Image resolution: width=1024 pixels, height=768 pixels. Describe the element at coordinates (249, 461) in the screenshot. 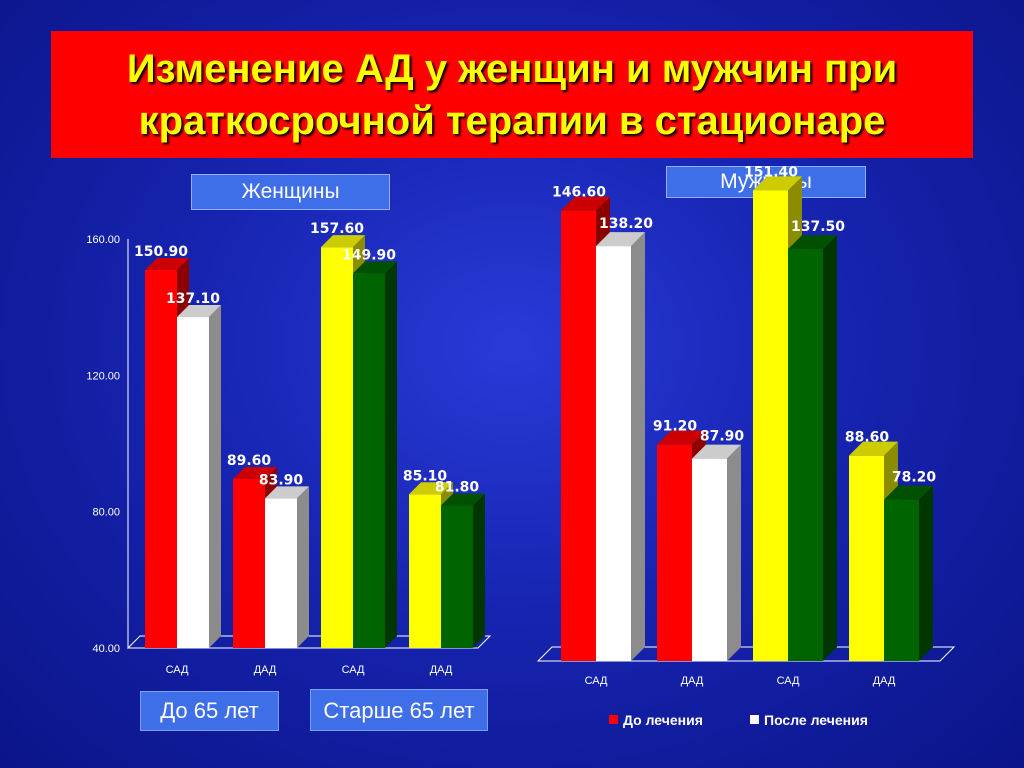

I see `value-label-before-1: 89.60` at that location.